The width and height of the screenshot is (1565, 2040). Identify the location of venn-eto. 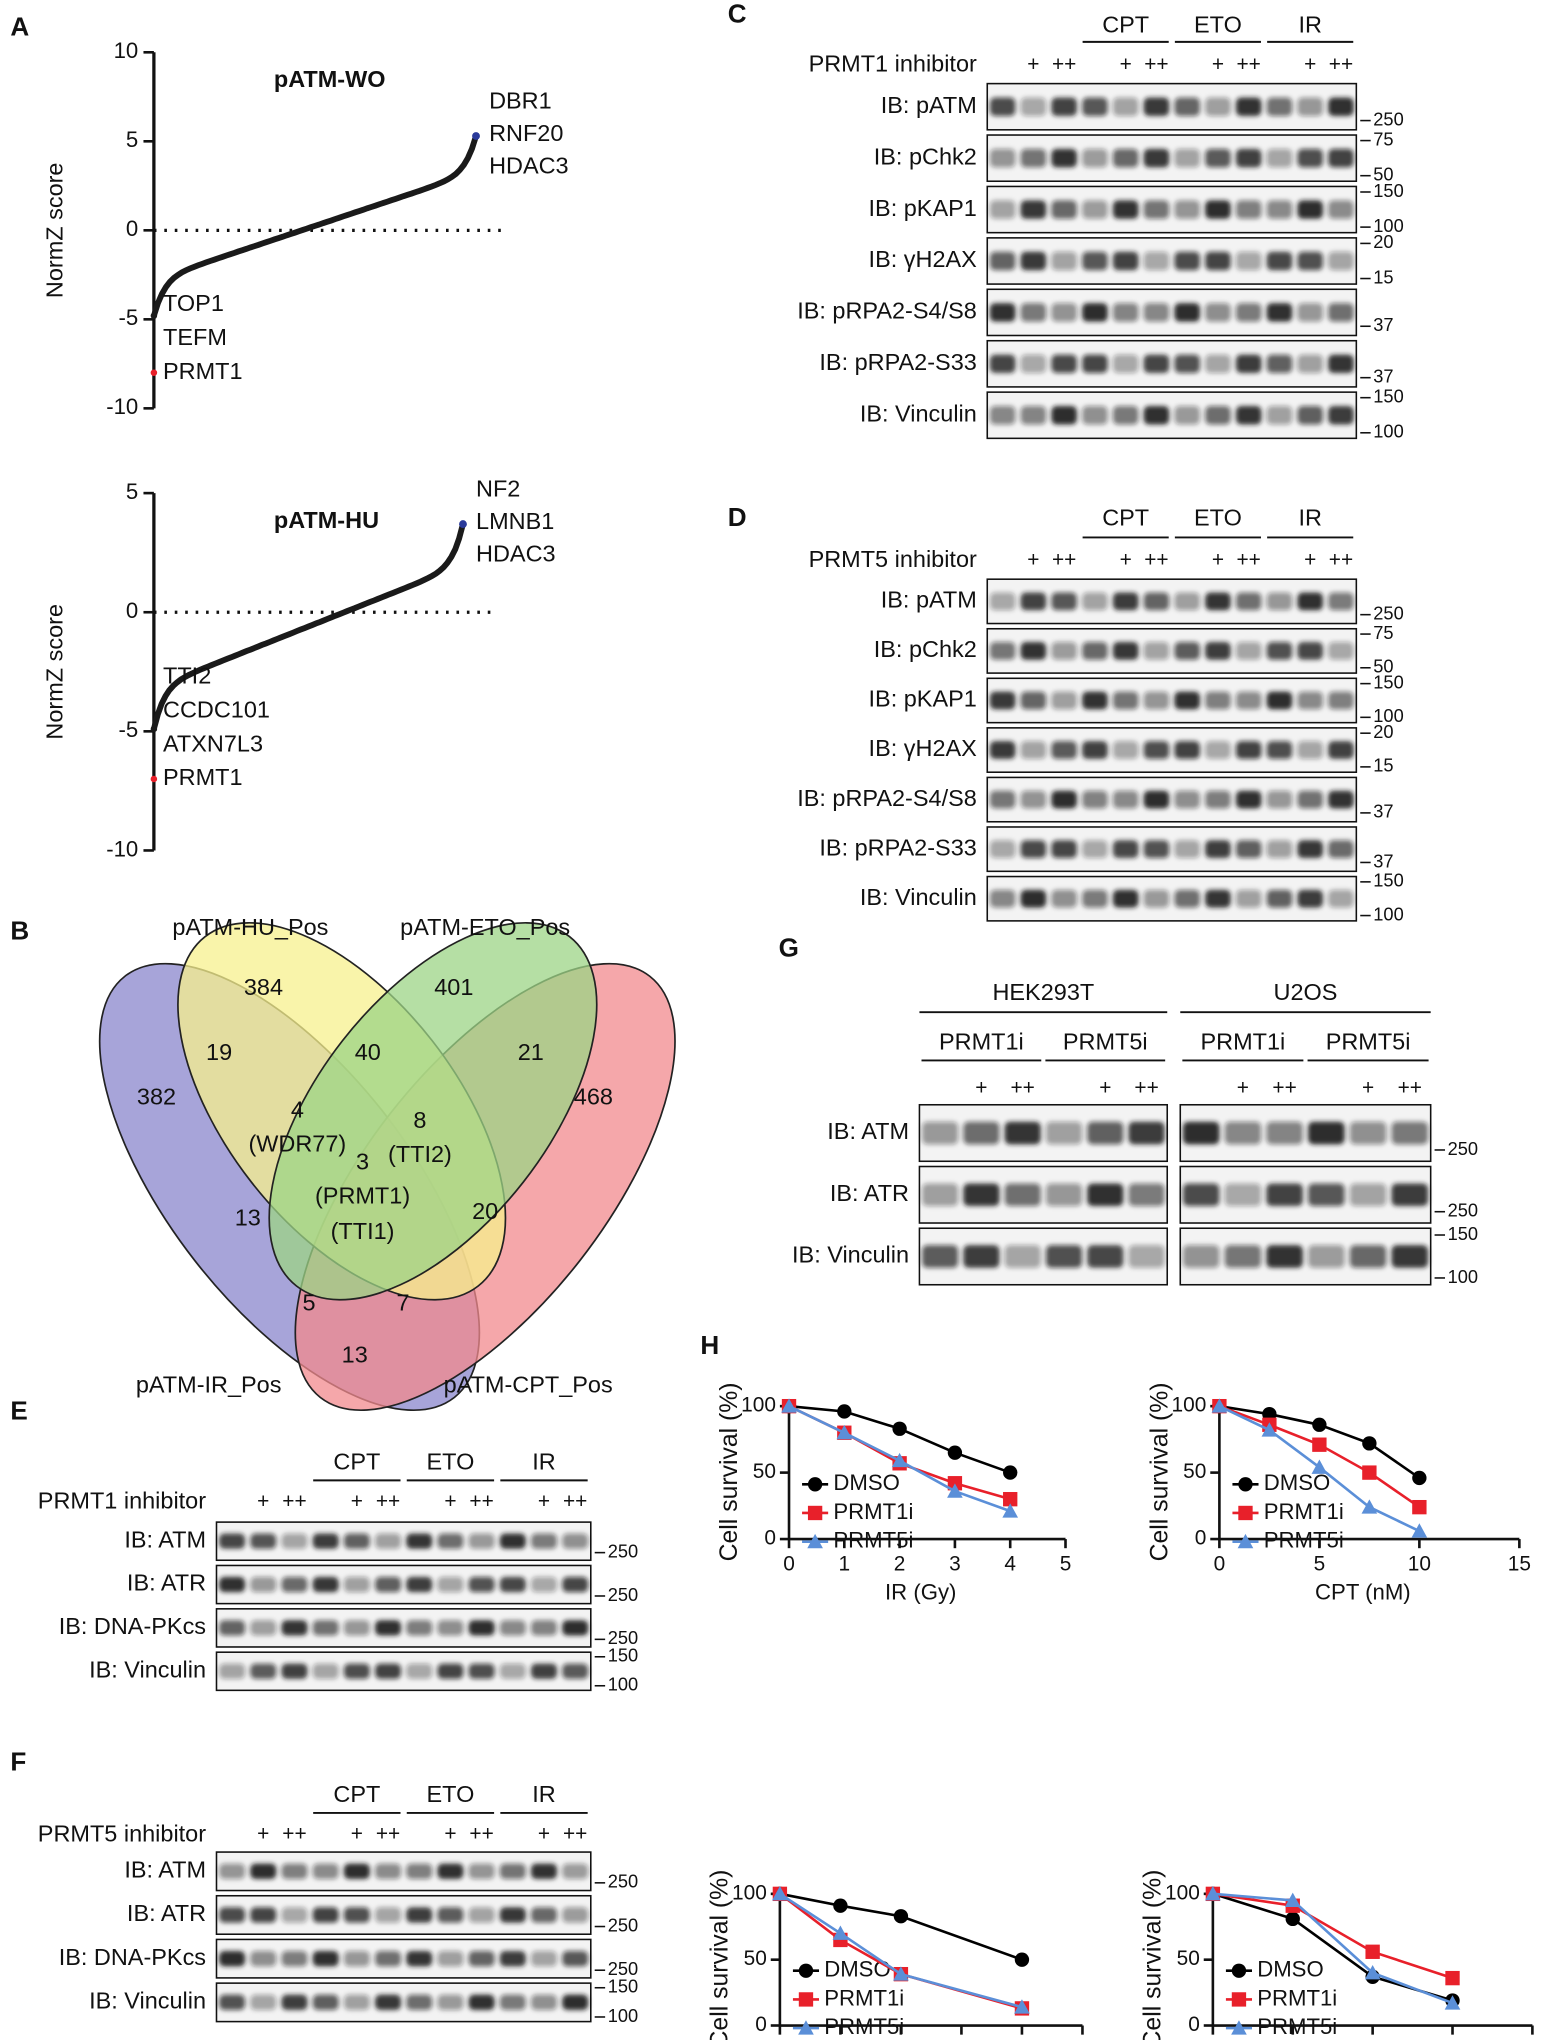
(433, 1111).